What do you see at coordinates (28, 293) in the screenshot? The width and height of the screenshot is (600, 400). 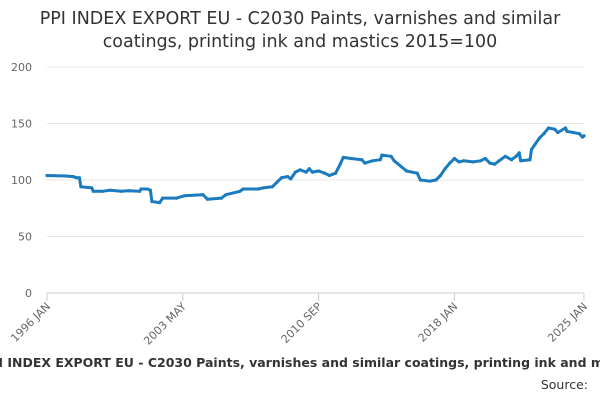 I see `y-tick-label: 0` at bounding box center [28, 293].